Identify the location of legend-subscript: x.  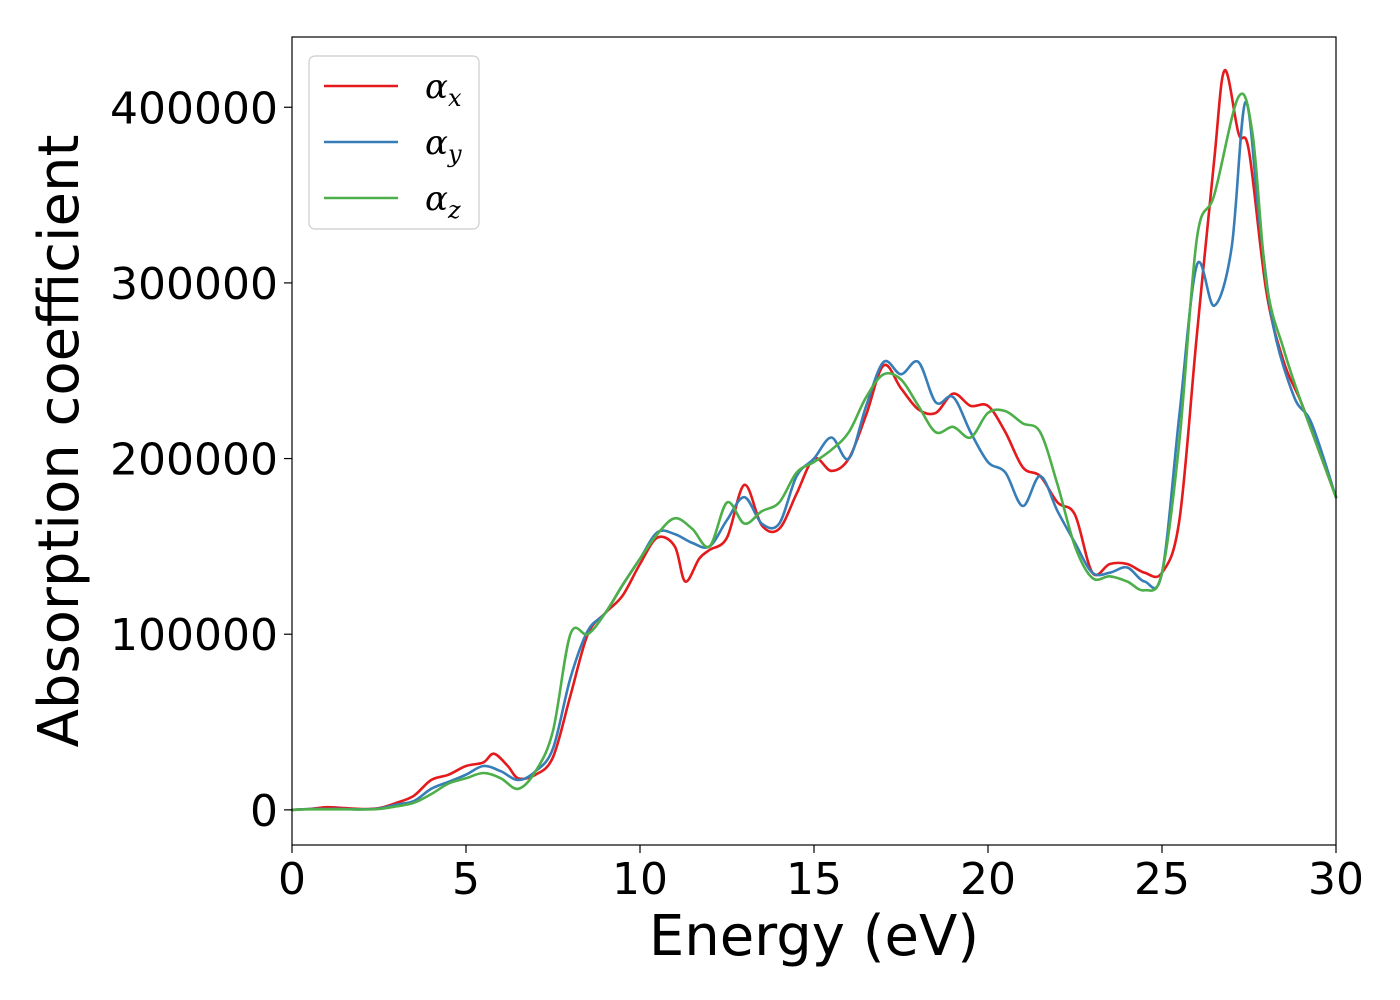
(455, 98).